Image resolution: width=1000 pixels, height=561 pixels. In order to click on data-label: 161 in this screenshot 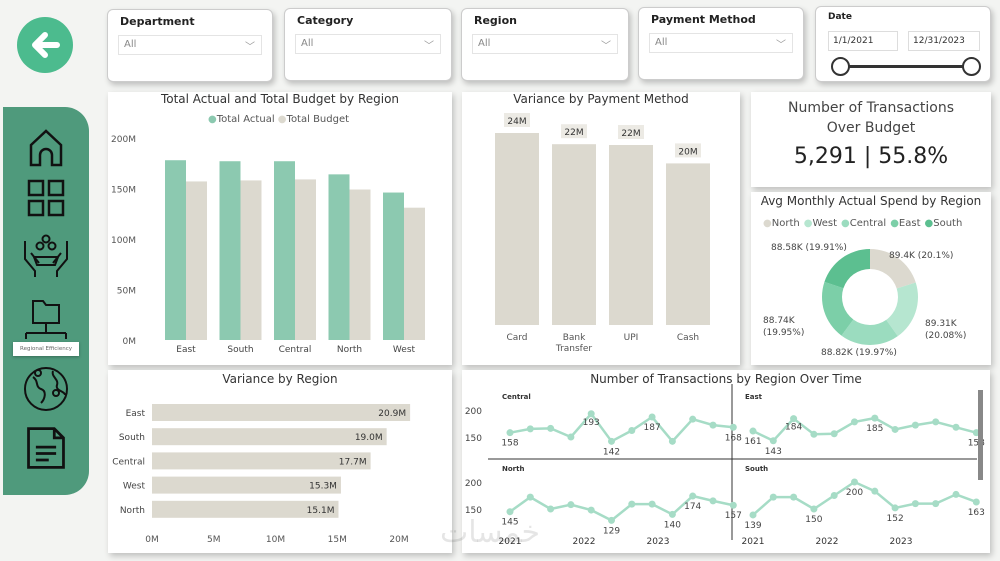, I will do `click(752, 442)`.